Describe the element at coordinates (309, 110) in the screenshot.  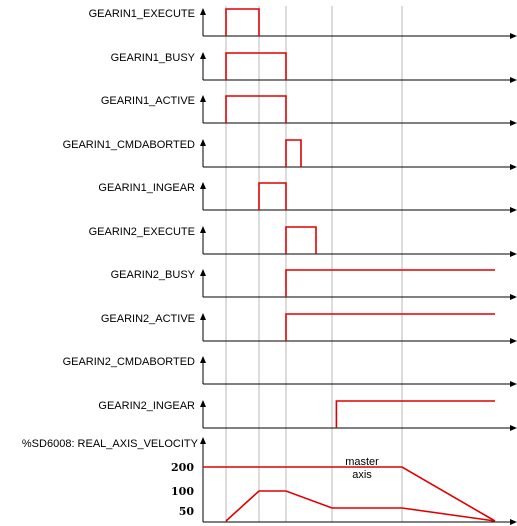
I see `signal-row: GEARIN1_ACTIVE` at that location.